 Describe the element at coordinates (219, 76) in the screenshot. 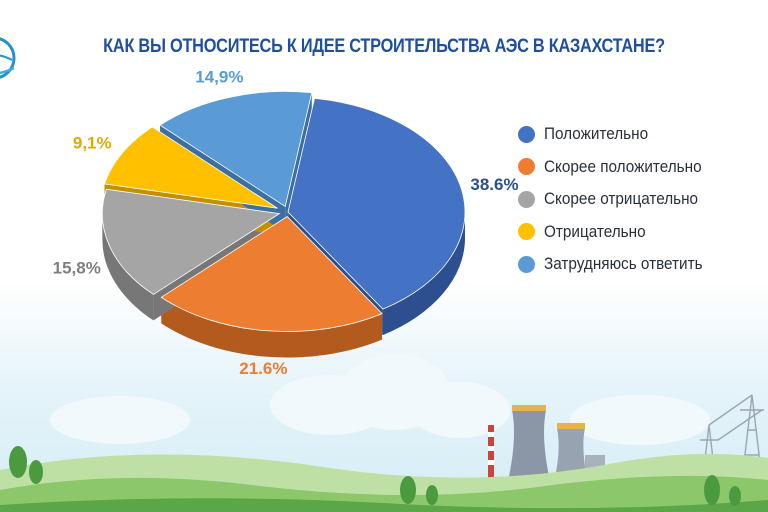

I see `pie-label-4: 14,9%` at that location.